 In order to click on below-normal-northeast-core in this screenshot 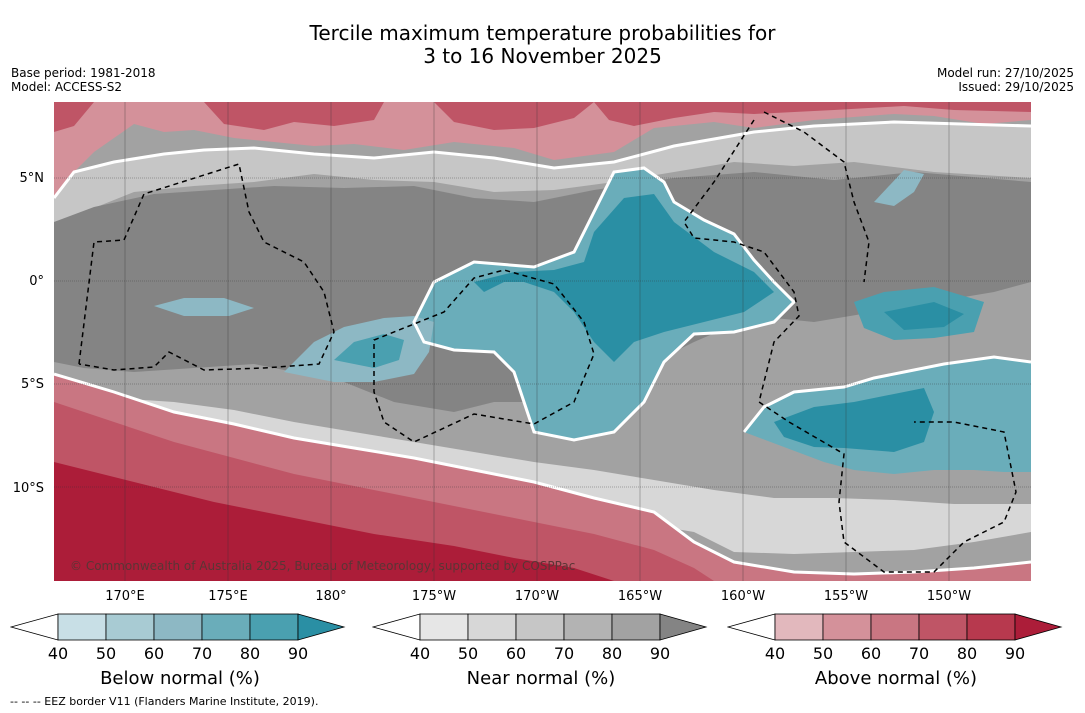, I will do `click(924, 316)`.